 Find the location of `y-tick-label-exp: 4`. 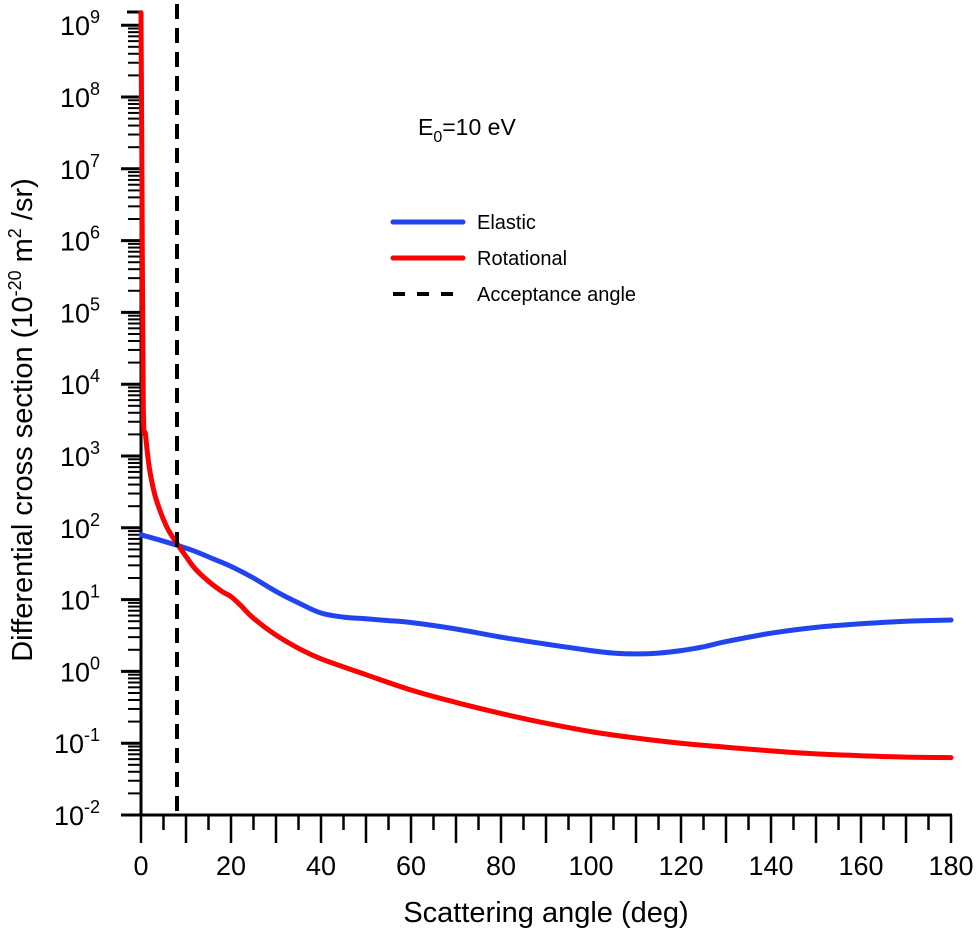

y-tick-label-exp: 4 is located at coordinates (95, 376).